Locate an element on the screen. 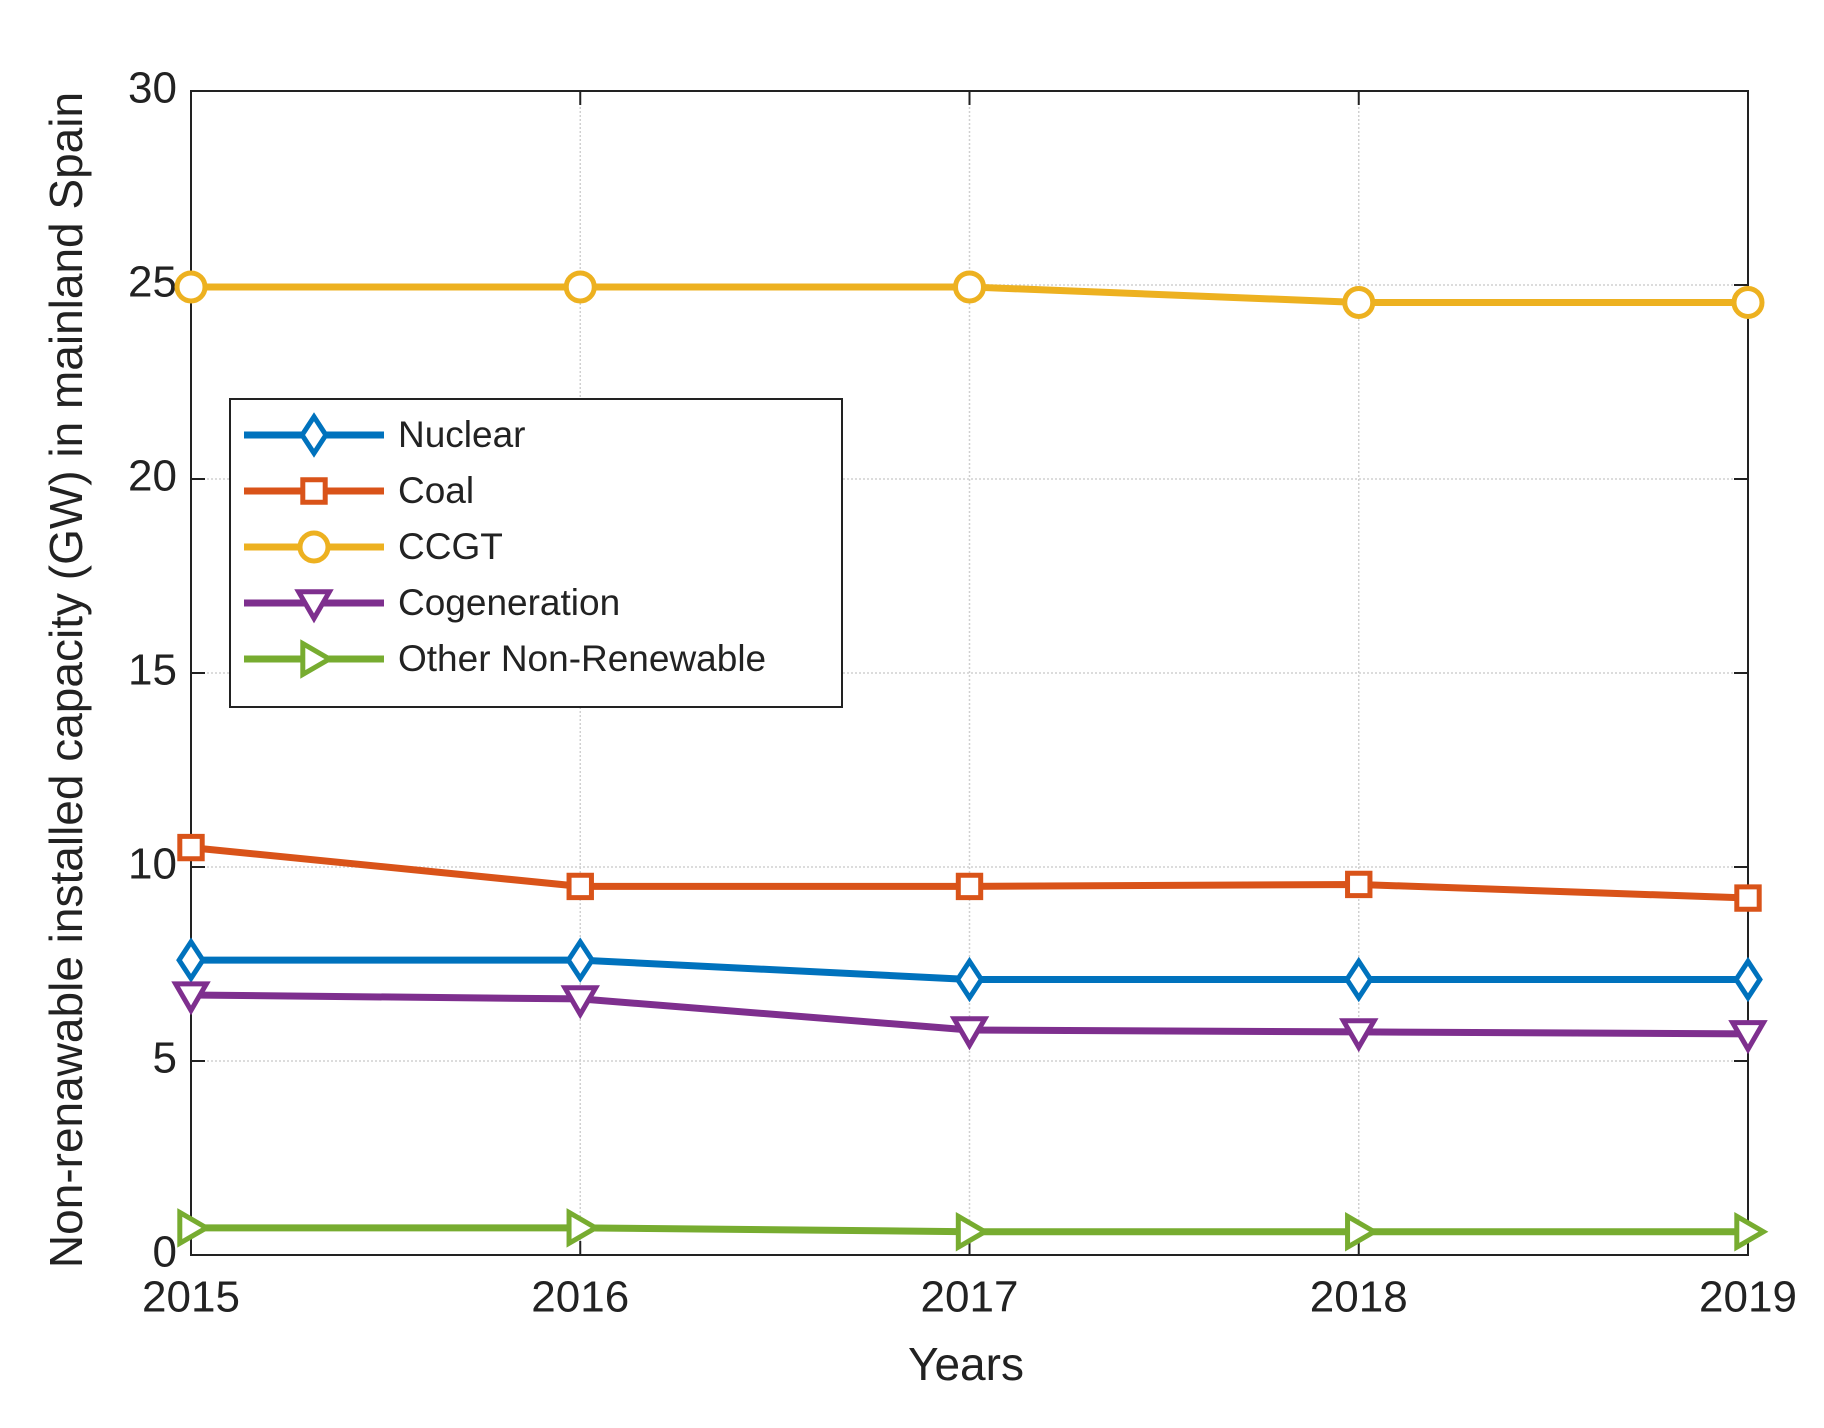 The width and height of the screenshot is (1824, 1428). x-tick-label: 2018 is located at coordinates (1359, 1297).